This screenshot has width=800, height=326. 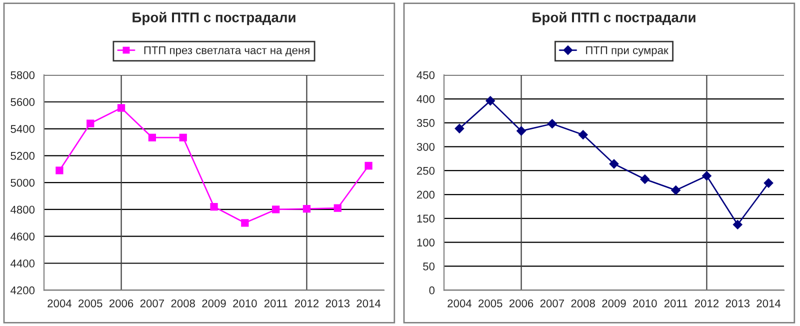 What do you see at coordinates (227, 51) in the screenshot?
I see `legend-label: ПТП през светлата част на деня` at bounding box center [227, 51].